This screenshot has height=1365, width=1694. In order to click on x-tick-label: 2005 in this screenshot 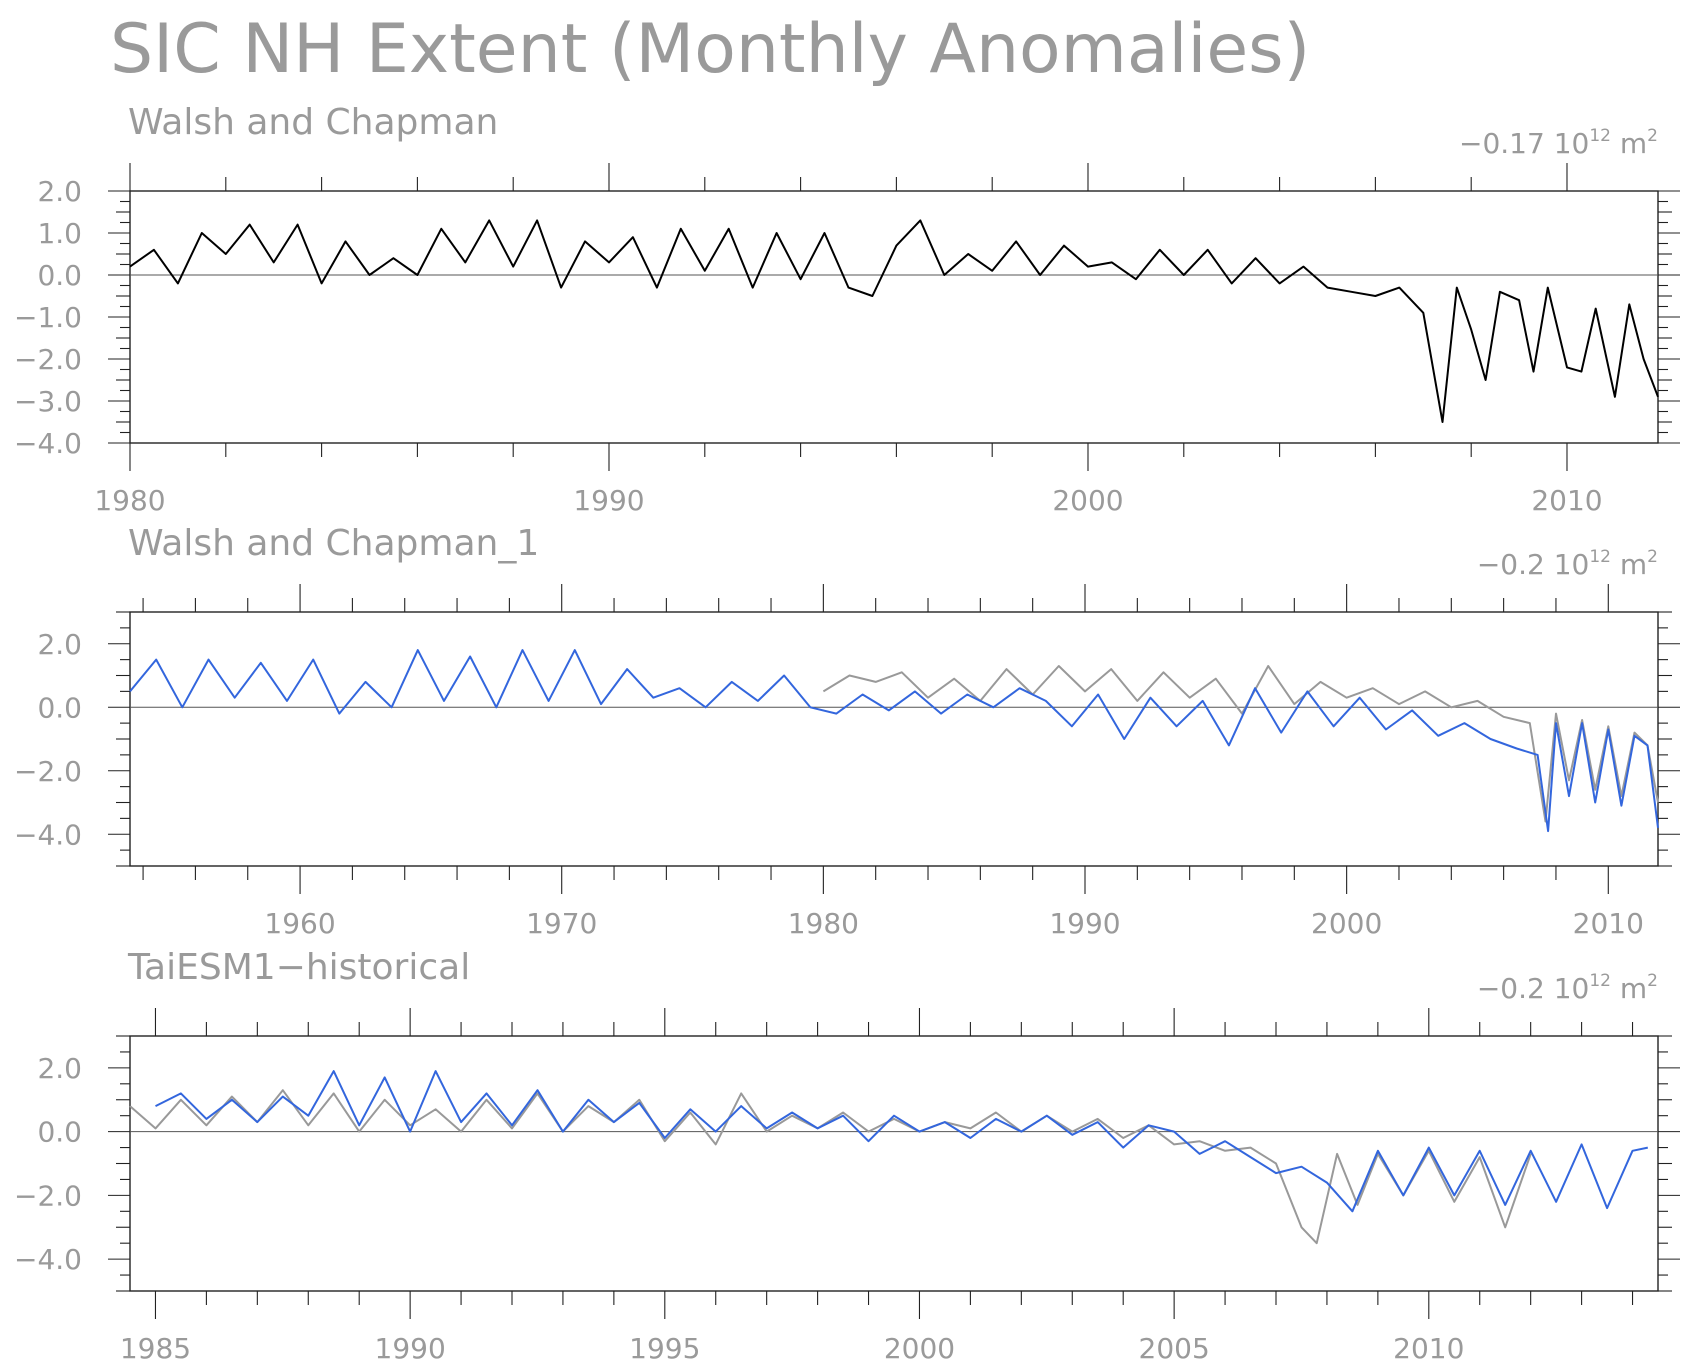, I will do `click(1174, 1348)`.